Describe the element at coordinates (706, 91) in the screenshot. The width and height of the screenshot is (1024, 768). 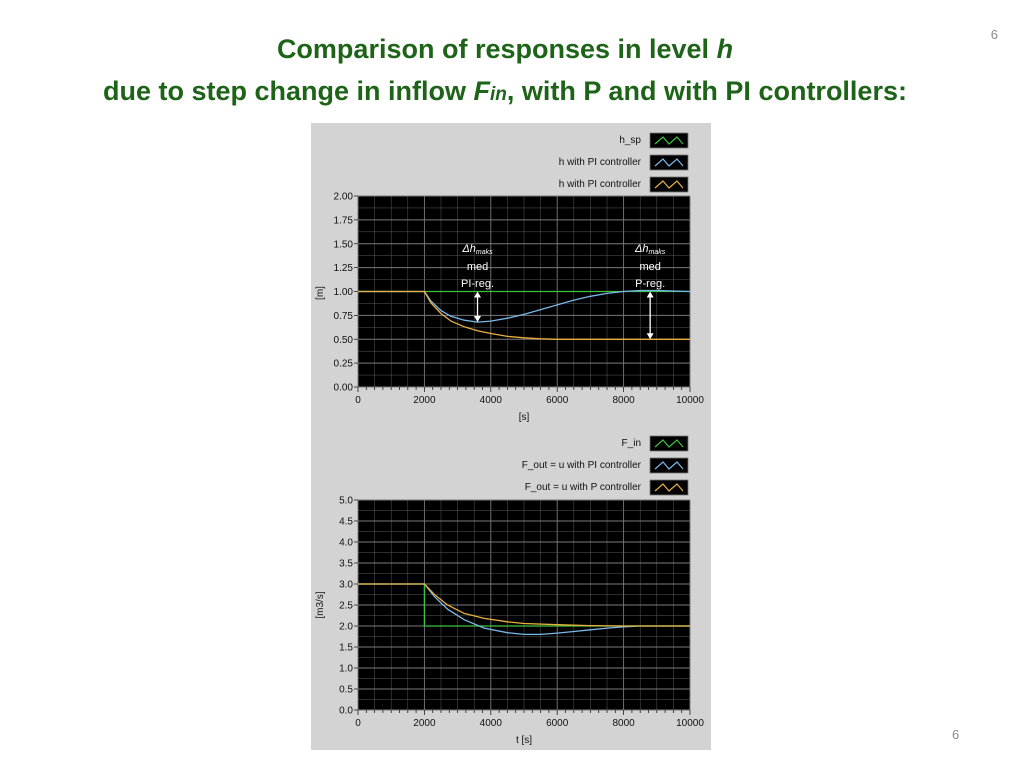
I see `title-text-rest: , with P and with PI controllers:` at that location.